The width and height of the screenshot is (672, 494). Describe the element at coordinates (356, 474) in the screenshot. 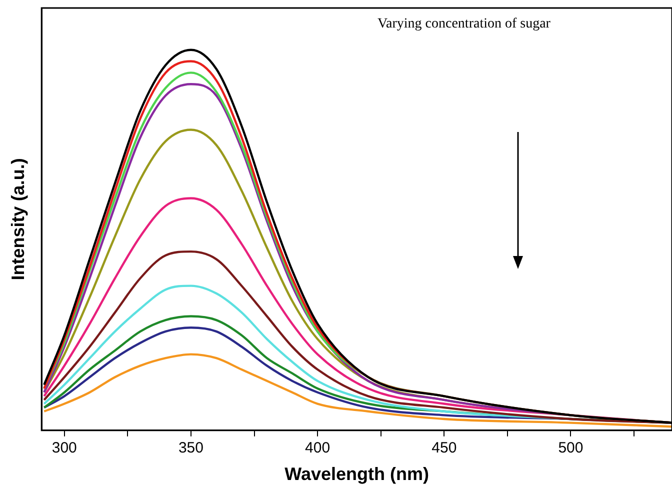

I see `x-axis-title: Wavelength (nm)` at that location.